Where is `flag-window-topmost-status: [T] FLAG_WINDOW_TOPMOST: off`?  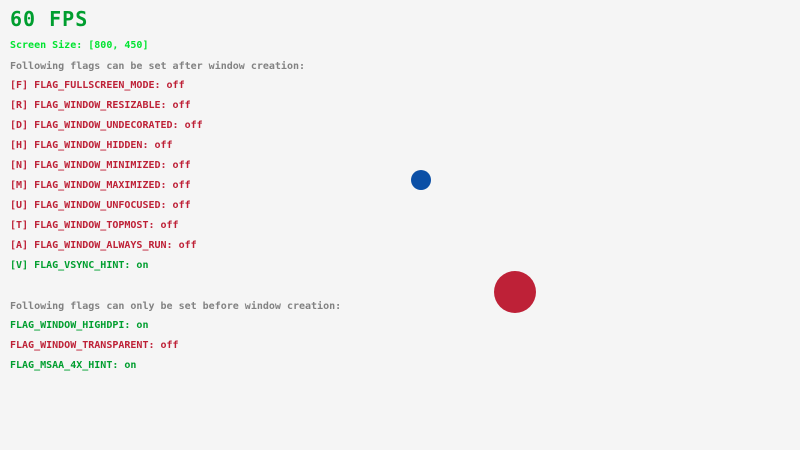 flag-window-topmost-status: [T] FLAG_WINDOW_TOPMOST: off is located at coordinates (94, 225).